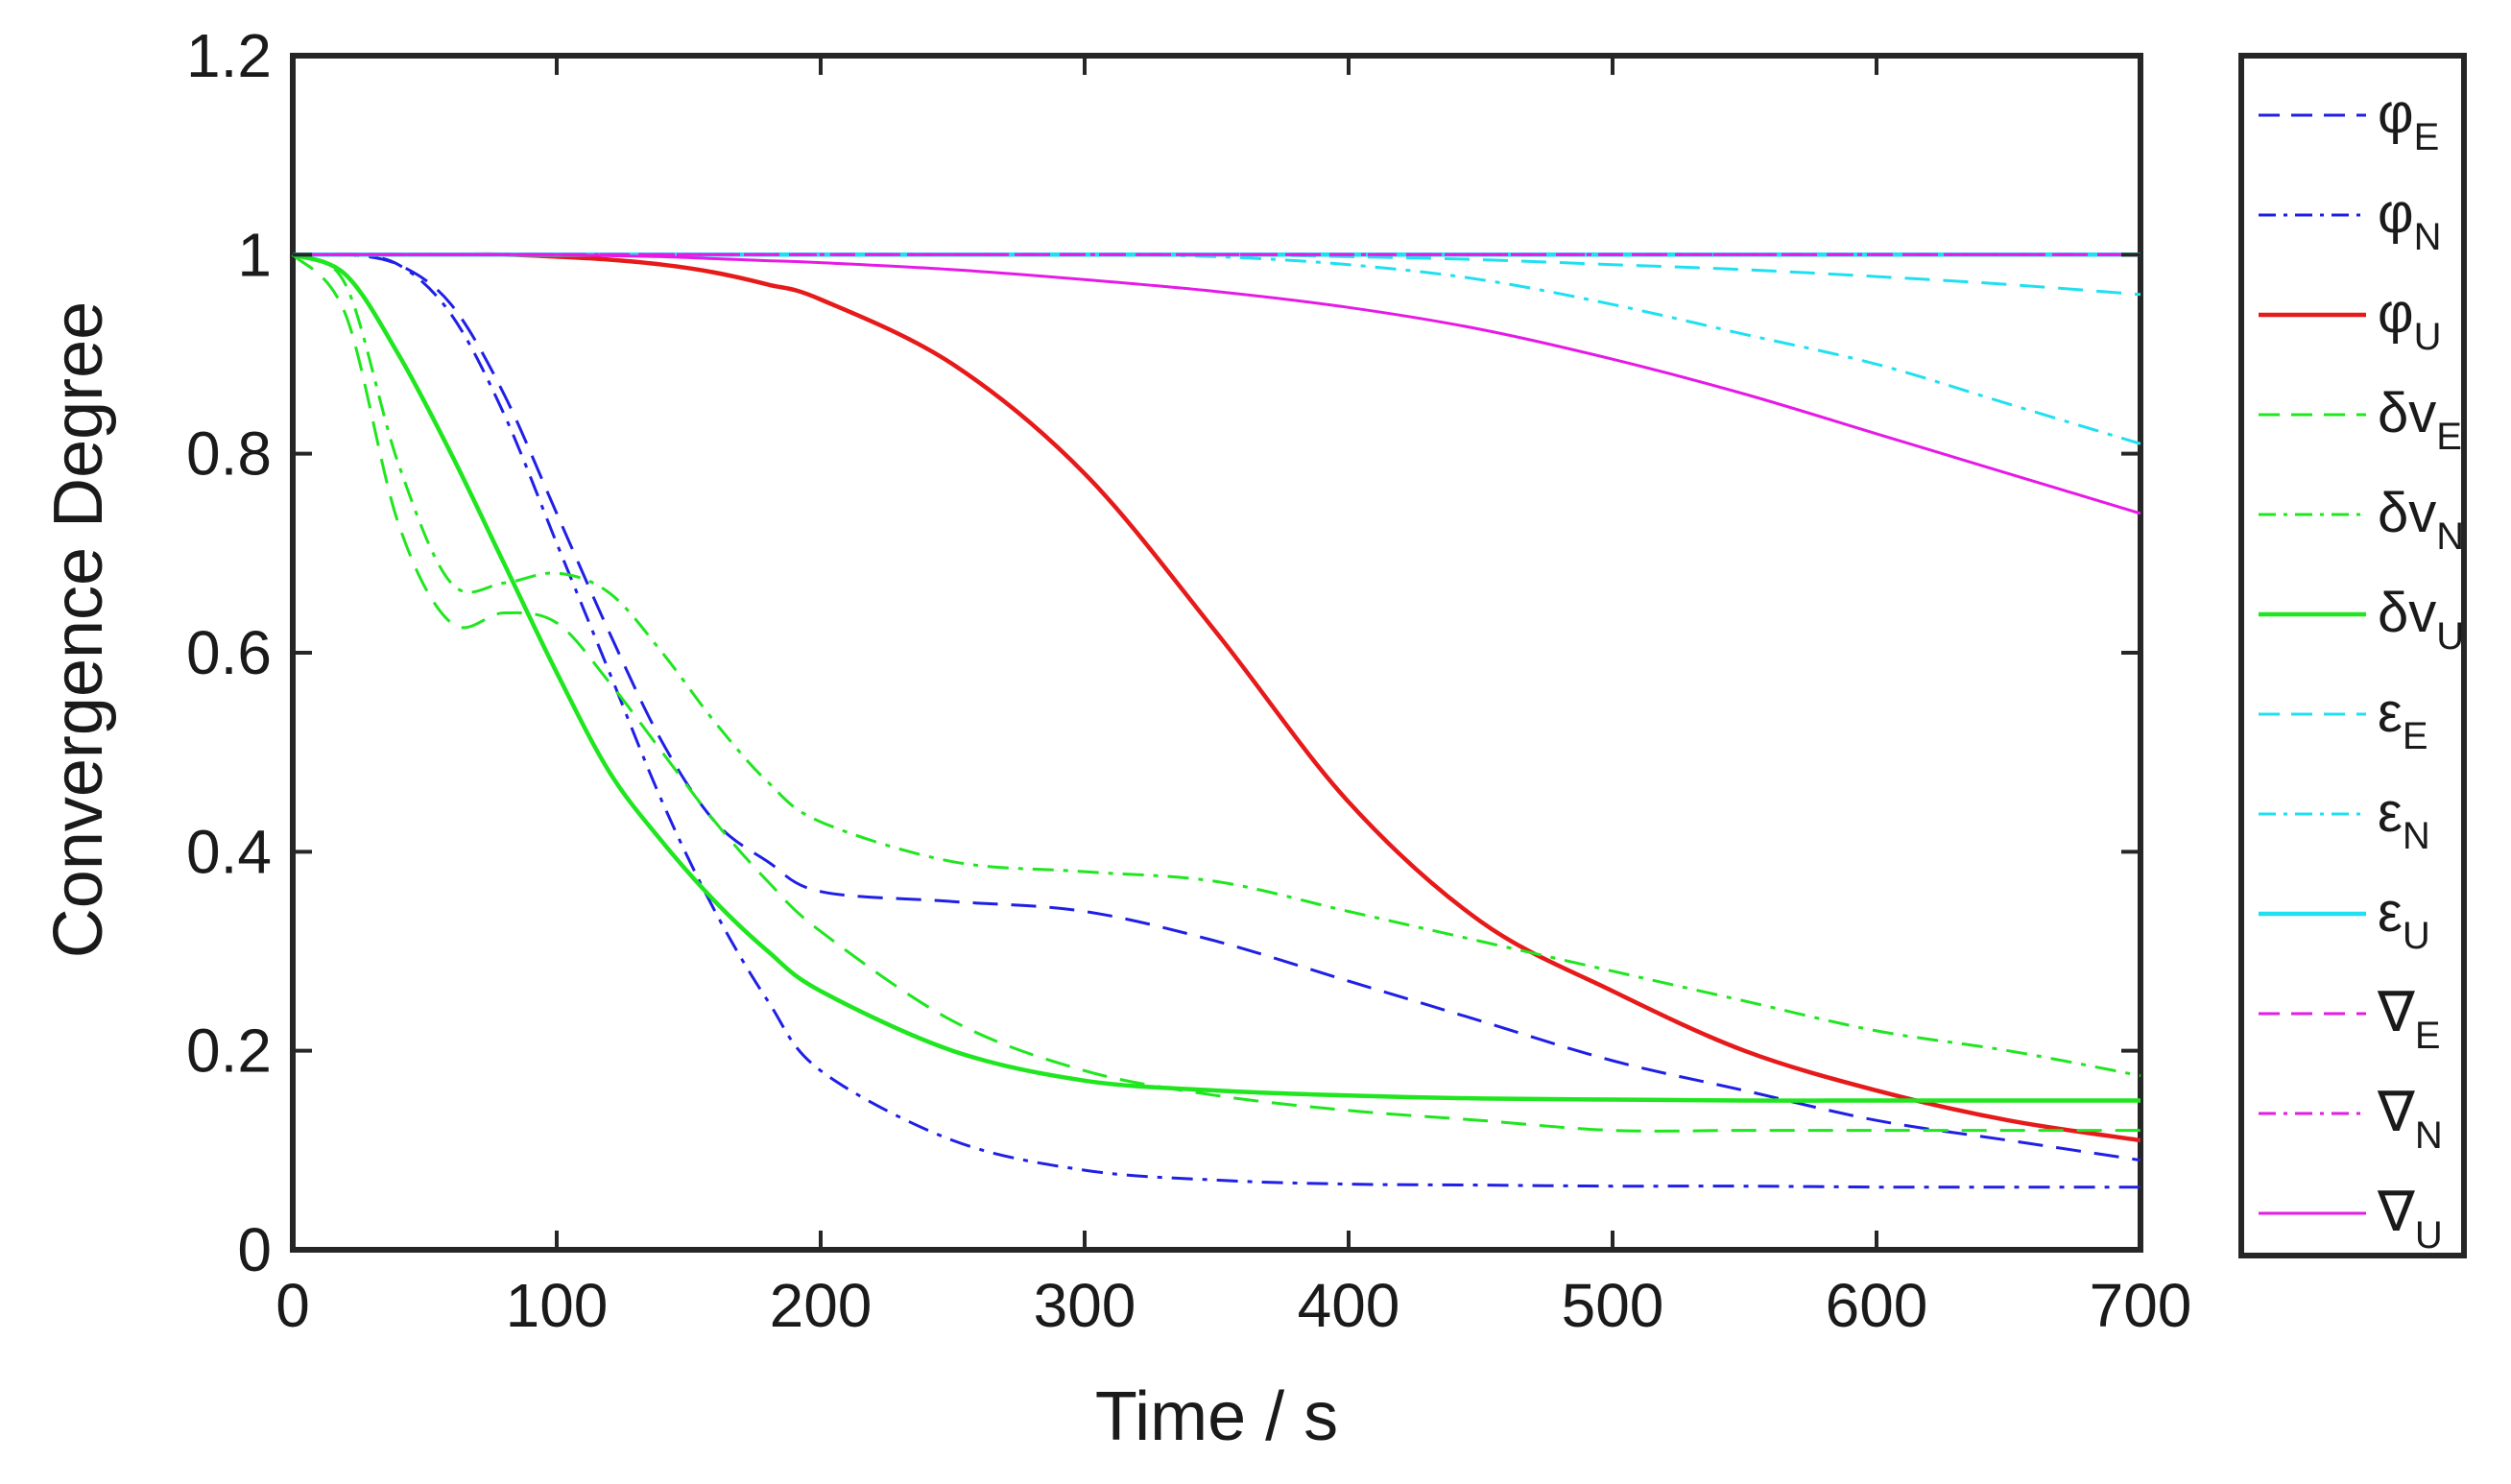 This screenshot has height=1484, width=2511. I want to click on x-tick-label: 500, so click(1613, 1305).